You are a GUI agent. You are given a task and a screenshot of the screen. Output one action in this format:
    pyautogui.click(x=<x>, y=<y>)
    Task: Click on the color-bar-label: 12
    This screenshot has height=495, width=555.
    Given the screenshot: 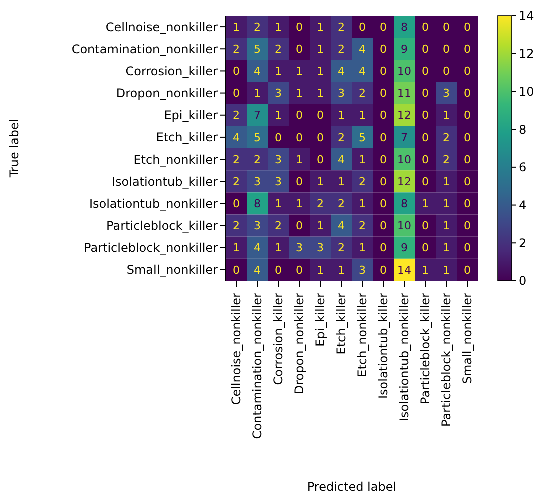 What is the action you would take?
    pyautogui.click(x=526, y=54)
    